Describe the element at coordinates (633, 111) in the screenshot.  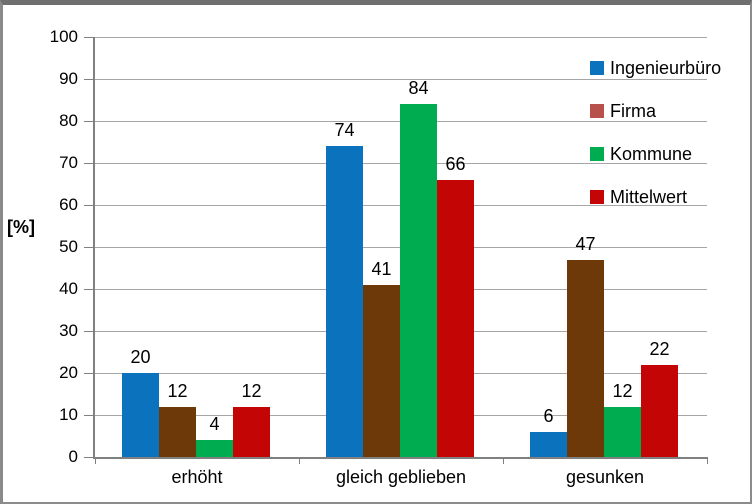
I see `legend-label: Firma` at that location.